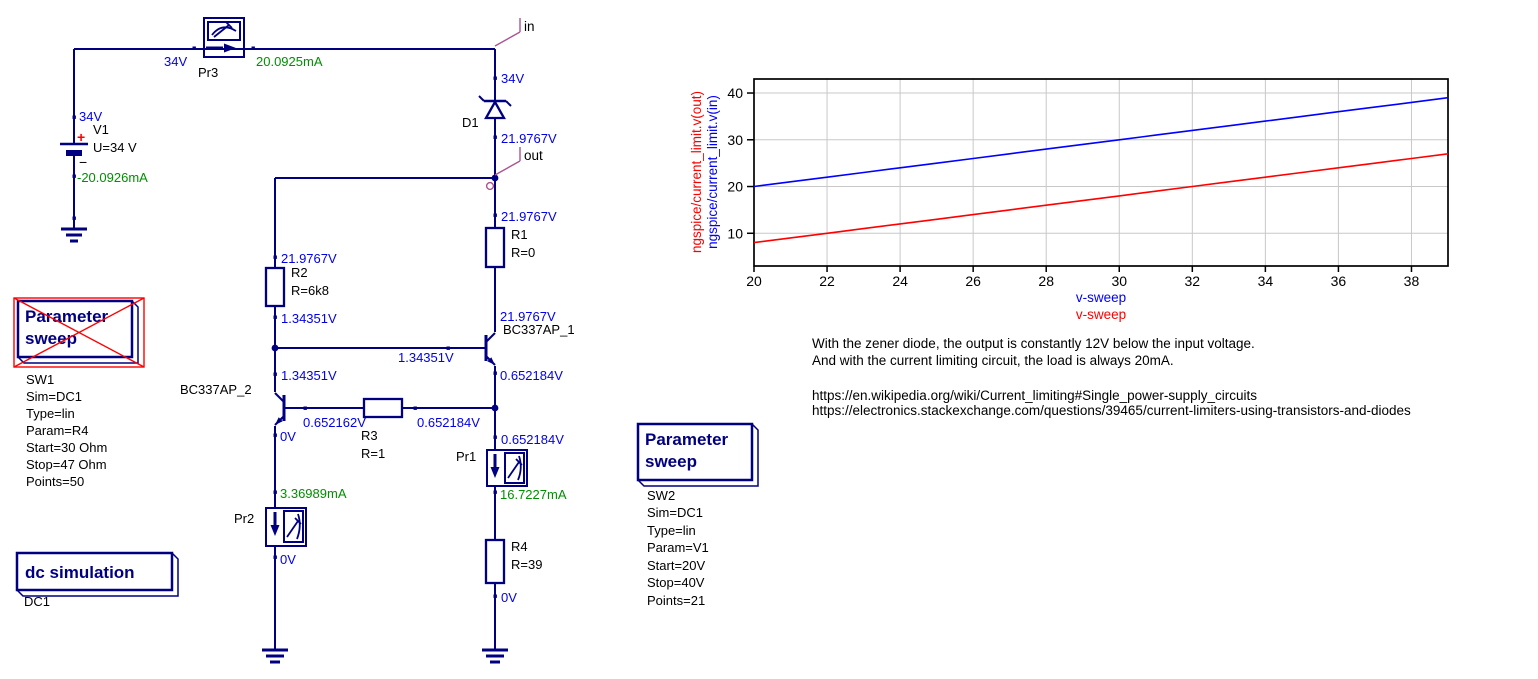 The image size is (1538, 679). I want to click on pr1-ammeter: Pr1, so click(492, 468).